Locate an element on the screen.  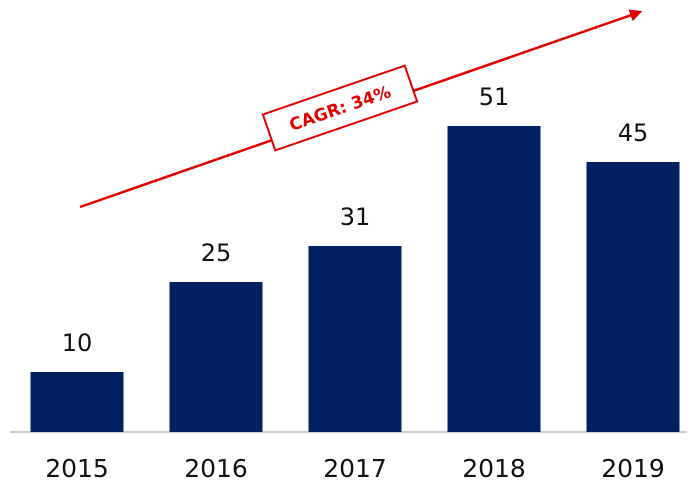
cagr-frame is located at coordinates (340, 108).